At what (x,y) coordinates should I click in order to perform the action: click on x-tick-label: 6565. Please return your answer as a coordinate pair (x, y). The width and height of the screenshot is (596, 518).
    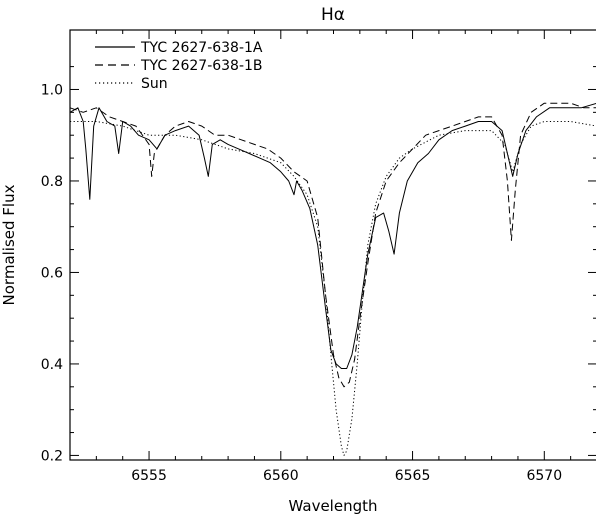
    Looking at the image, I should click on (413, 476).